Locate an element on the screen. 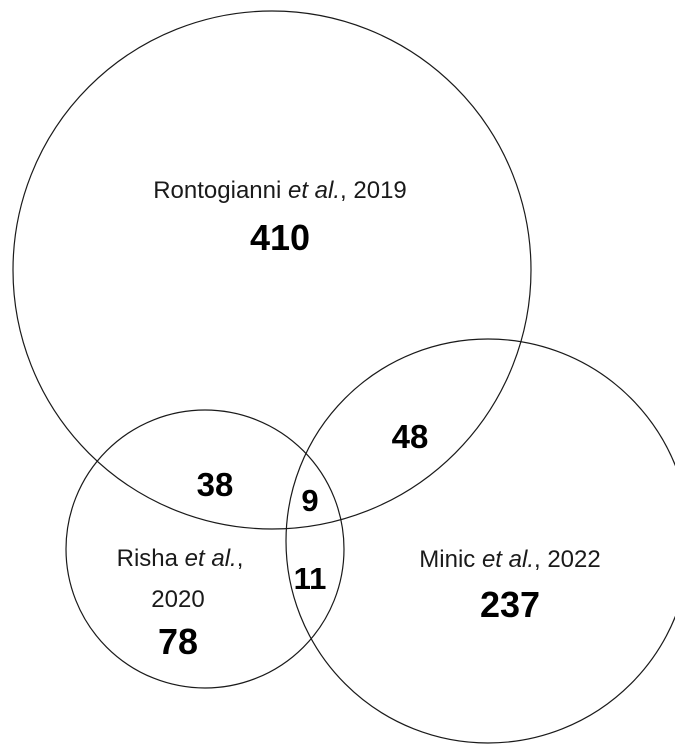  label-minic: Minic et al., 2022 is located at coordinates (510, 560).